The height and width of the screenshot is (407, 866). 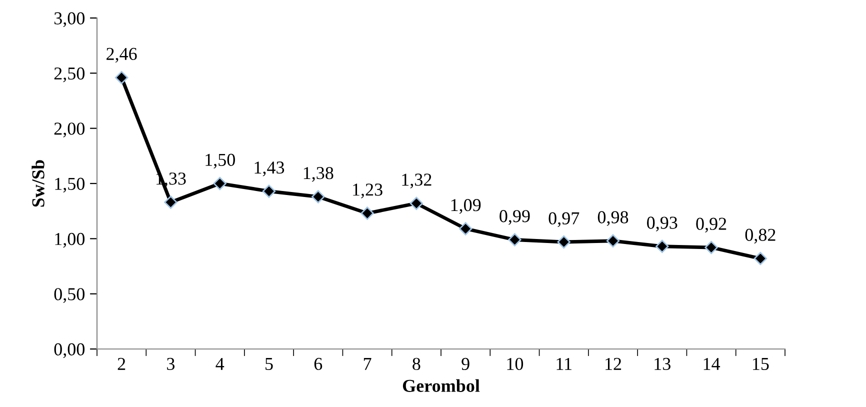 I want to click on y-tick-label: 0,00, so click(x=69, y=350).